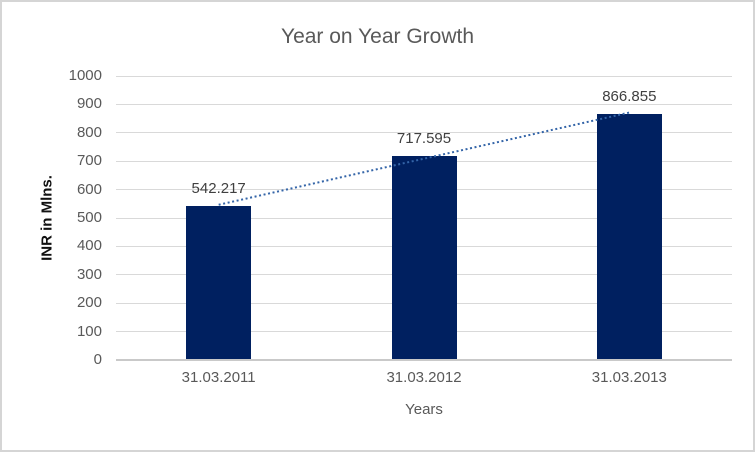 Image resolution: width=755 pixels, height=452 pixels. Describe the element at coordinates (424, 377) in the screenshot. I see `x-tick-label: 31.03.2012` at that location.